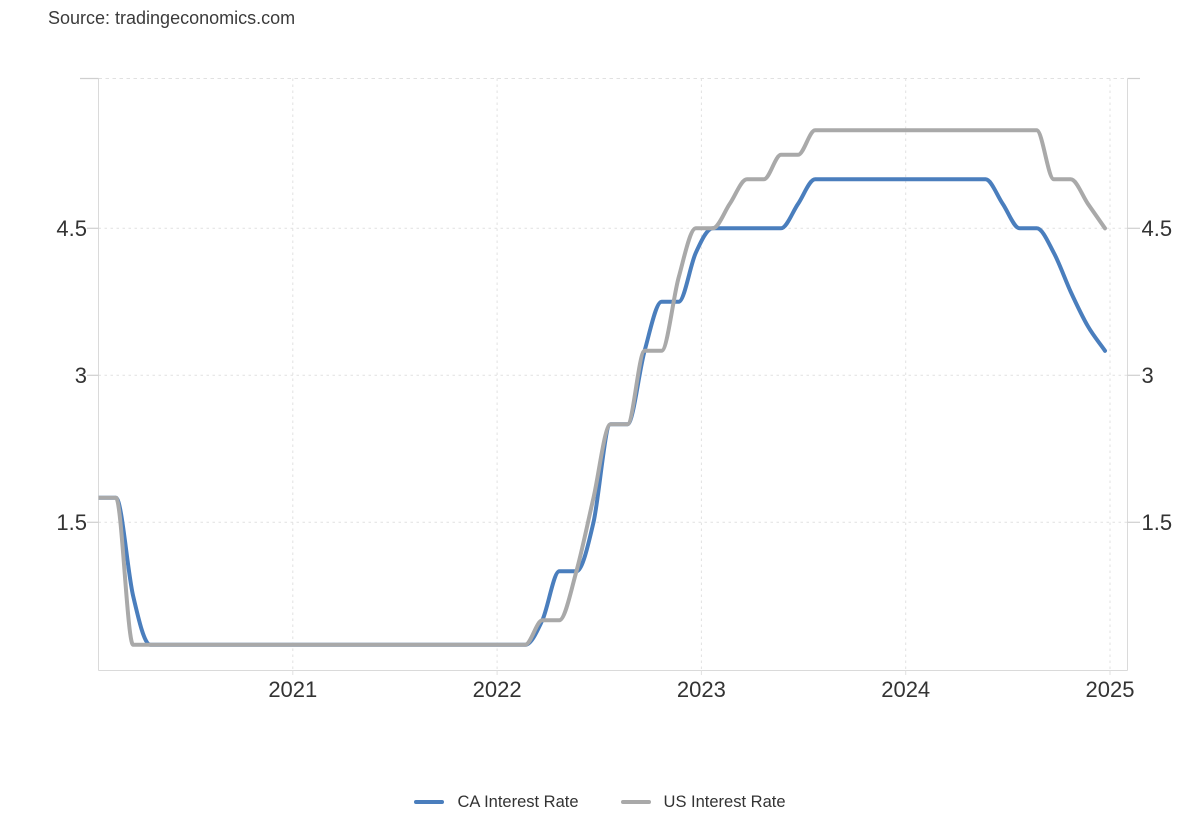  I want to click on y-axis-label-right-4.5: 4.5, so click(1157, 228).